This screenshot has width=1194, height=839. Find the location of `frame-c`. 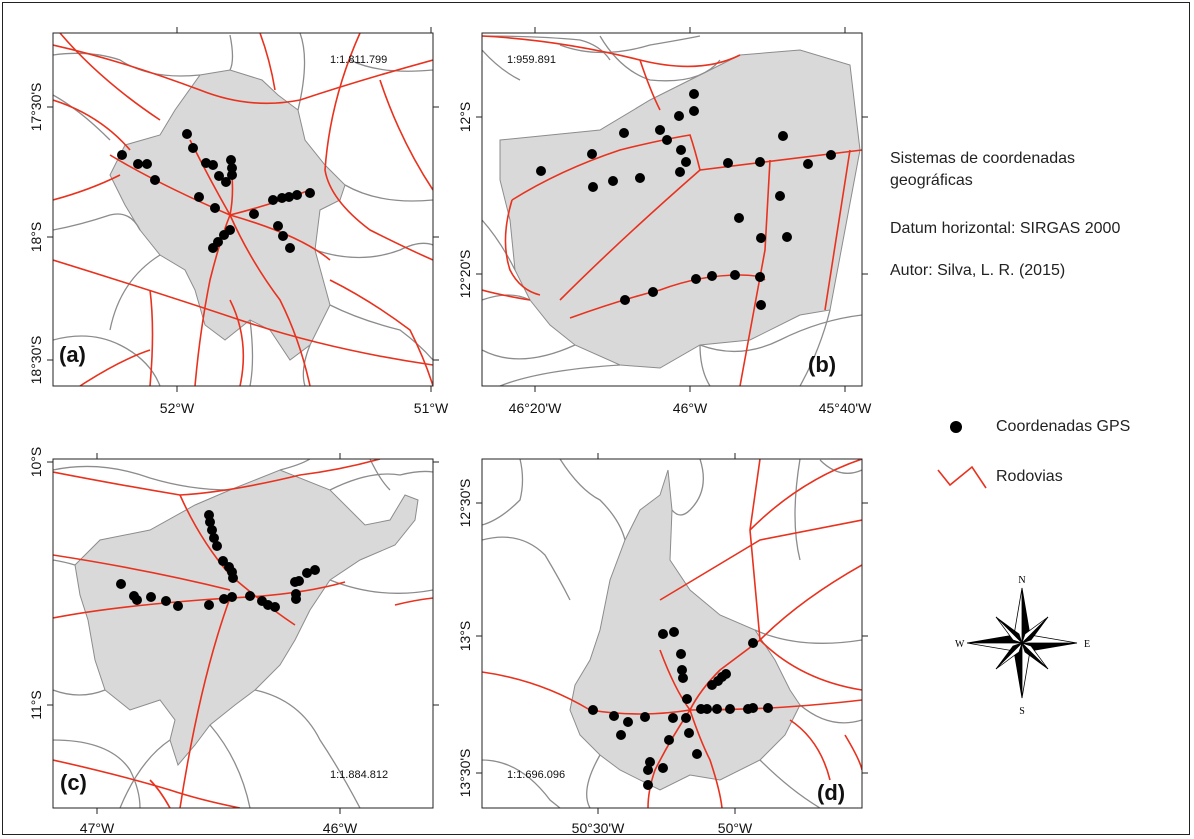

frame-c is located at coordinates (243, 633).